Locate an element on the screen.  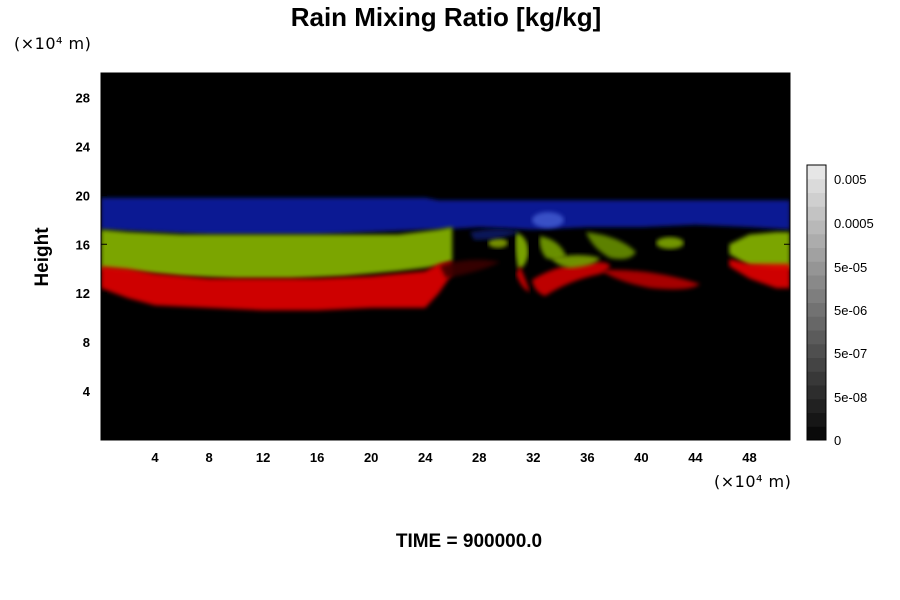
x-tick-label: 40 is located at coordinates (641, 457).